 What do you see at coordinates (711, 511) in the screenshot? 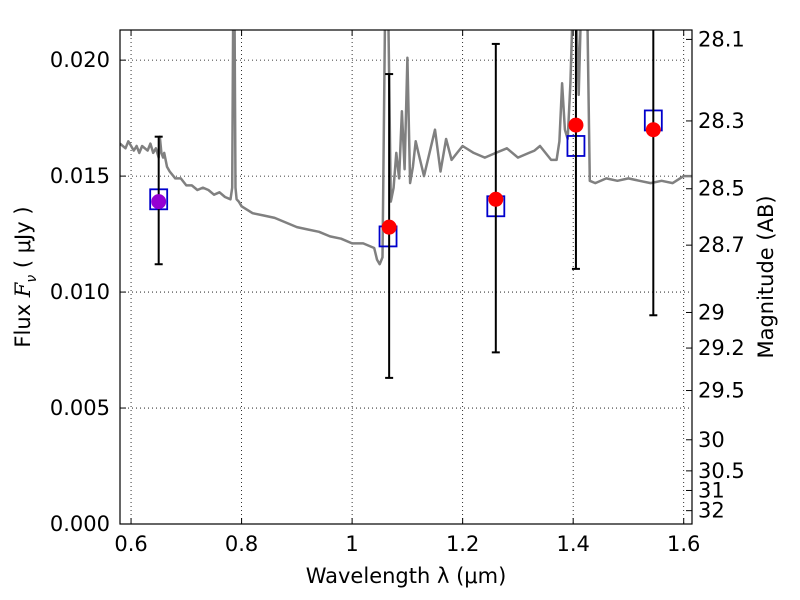
I see `mag-tick-label: 32` at bounding box center [711, 511].